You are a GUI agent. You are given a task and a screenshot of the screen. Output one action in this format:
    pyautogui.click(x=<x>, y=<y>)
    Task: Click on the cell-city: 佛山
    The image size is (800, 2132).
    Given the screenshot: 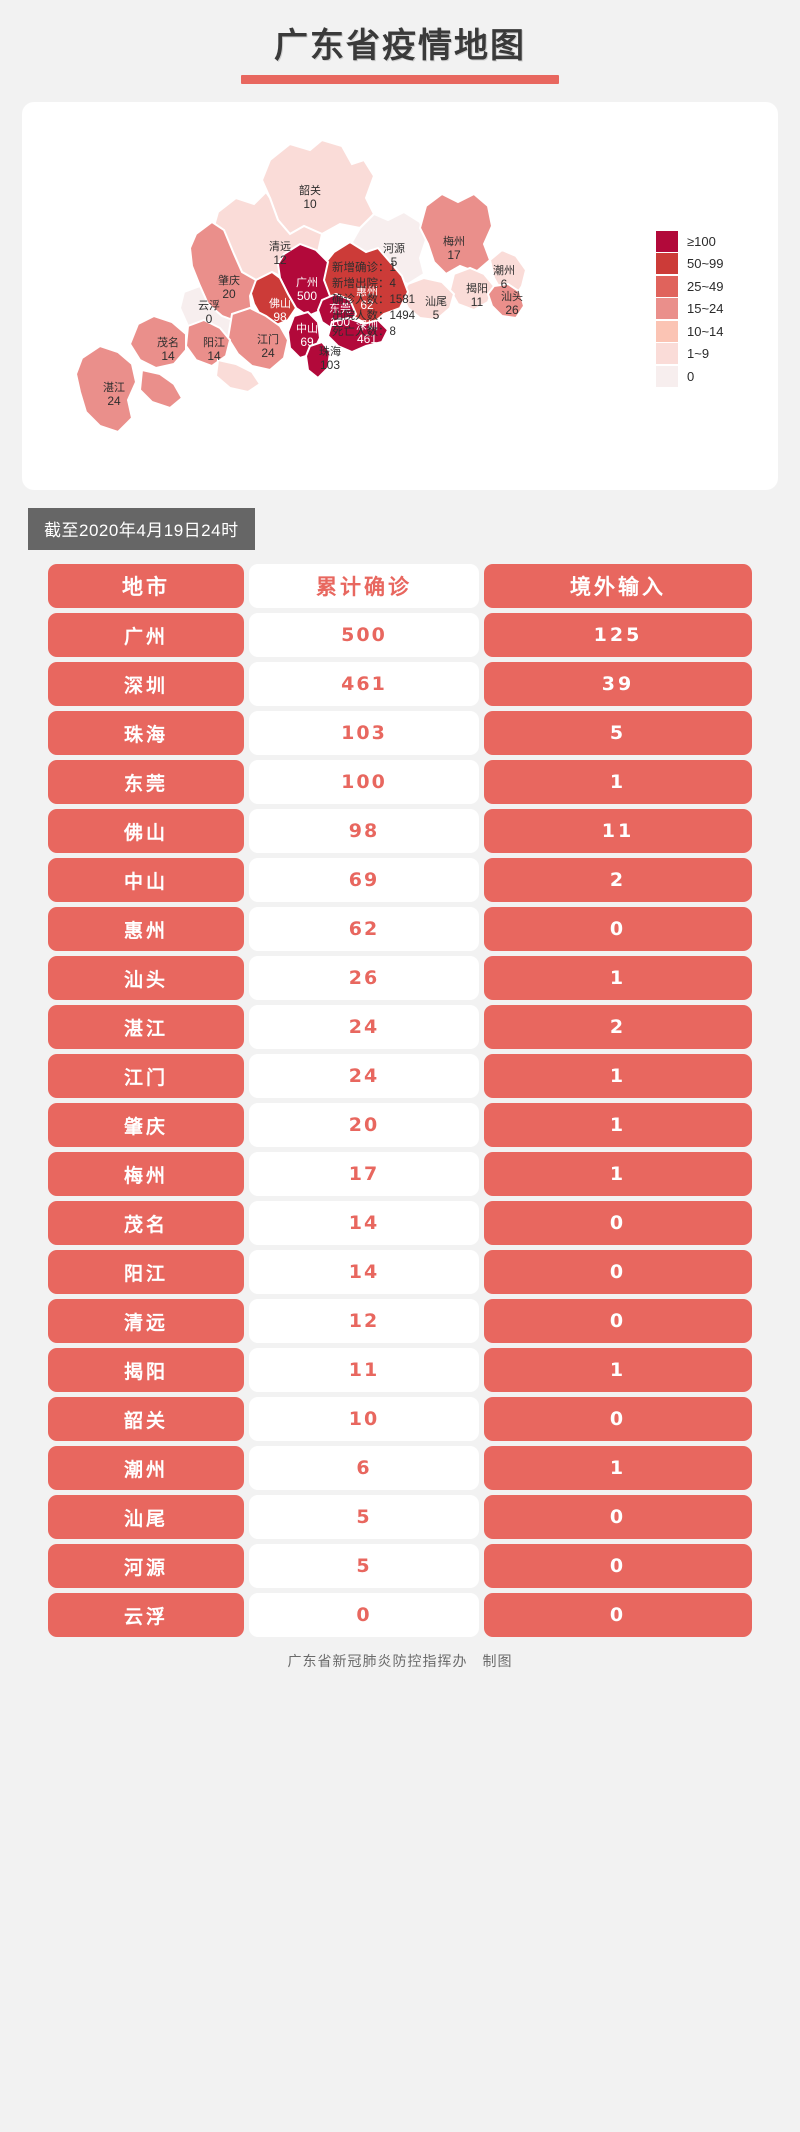 What is the action you would take?
    pyautogui.click(x=146, y=831)
    